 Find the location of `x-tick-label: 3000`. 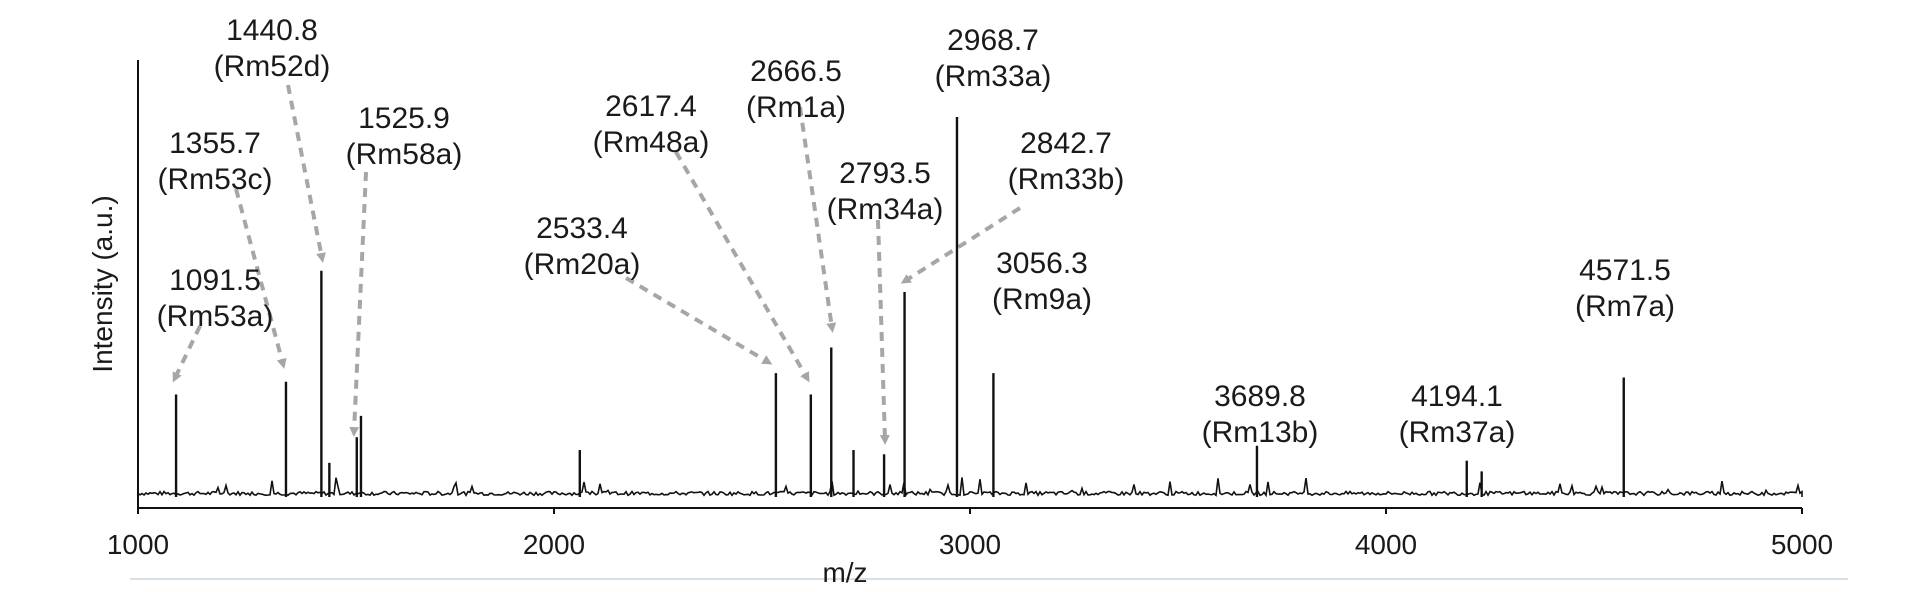

x-tick-label: 3000 is located at coordinates (970, 544).